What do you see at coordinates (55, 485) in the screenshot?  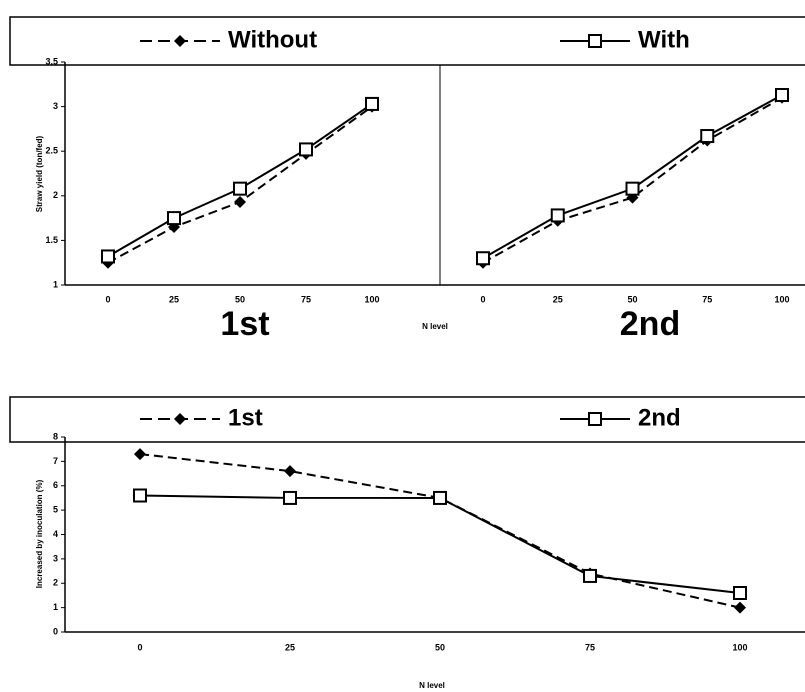 I see `y-tick-label: 6` at bounding box center [55, 485].